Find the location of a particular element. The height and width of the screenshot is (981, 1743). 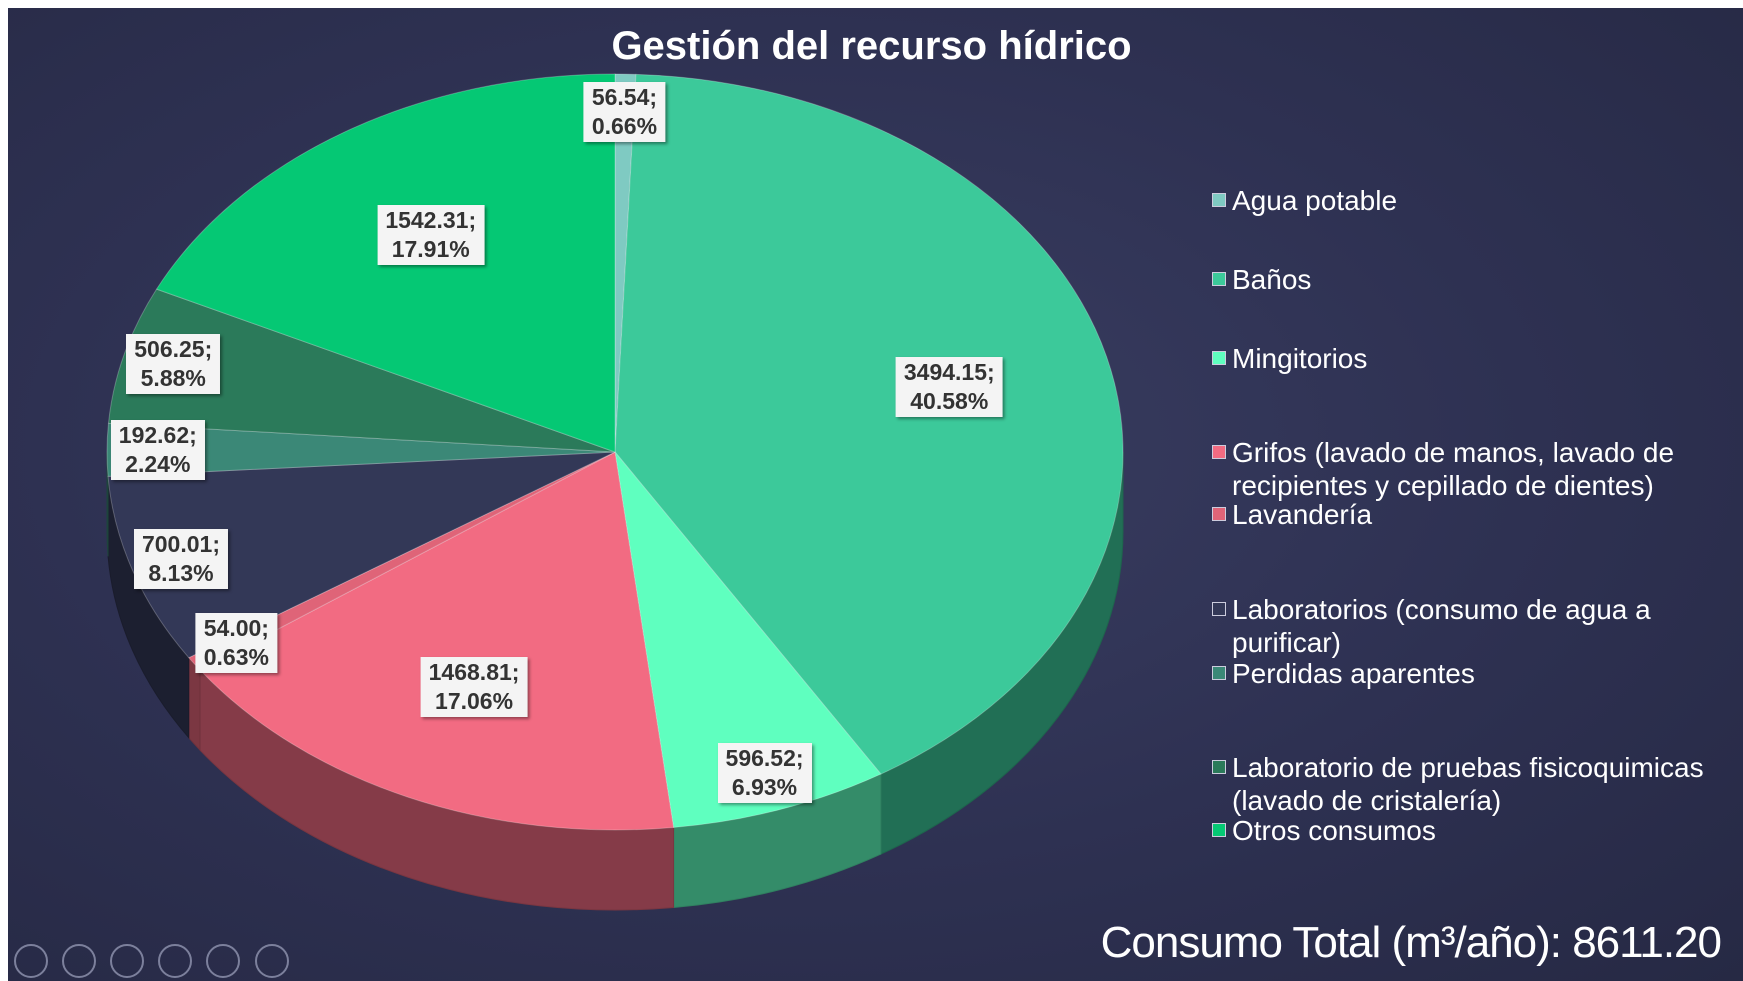

data-label: 700.01; 8.13% is located at coordinates (180, 558).